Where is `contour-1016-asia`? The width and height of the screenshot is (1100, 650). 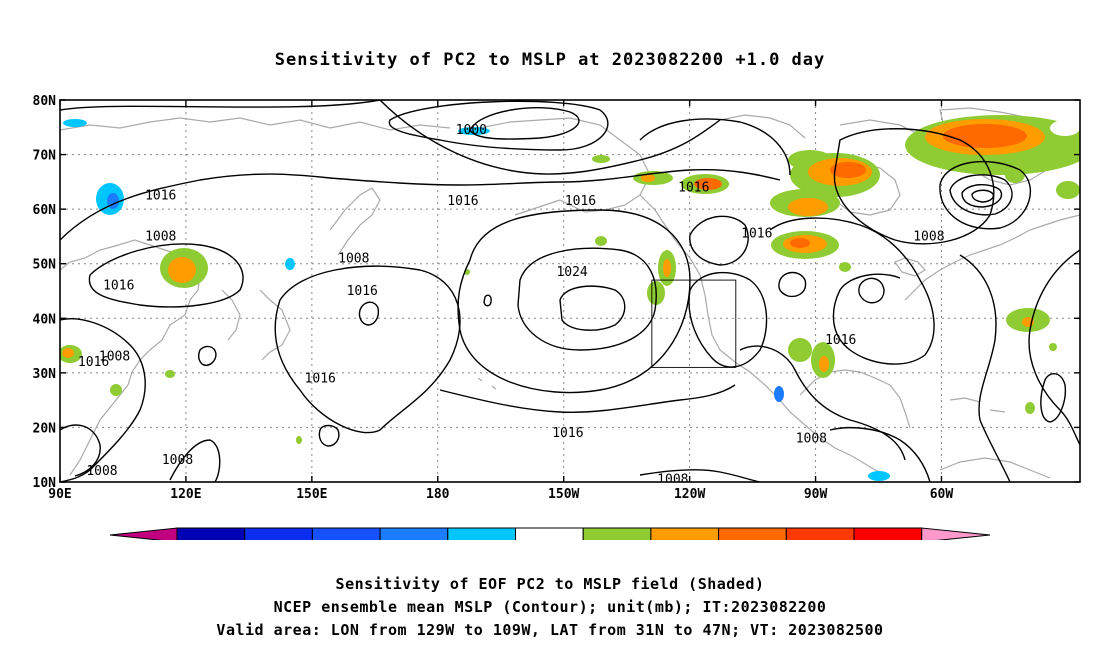
contour-1016-asia is located at coordinates (103, 400).